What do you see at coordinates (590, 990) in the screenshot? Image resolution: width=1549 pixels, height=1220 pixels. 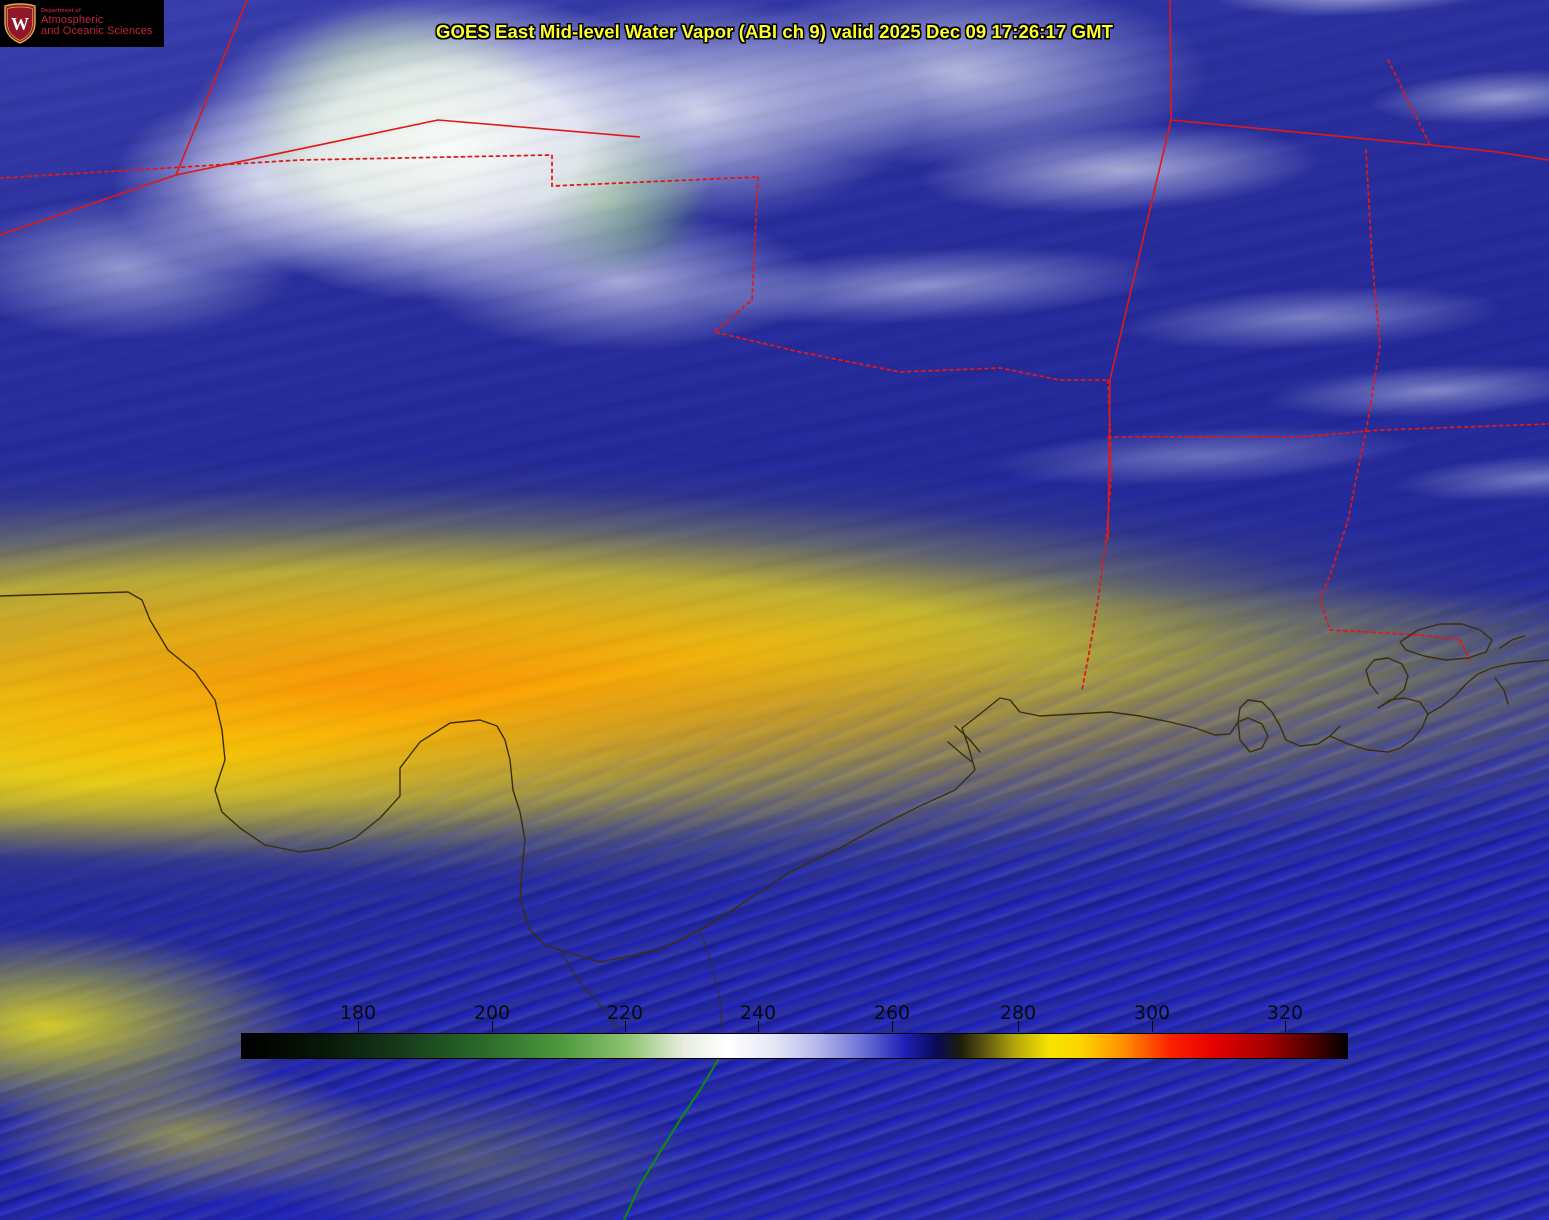 I see `inland-river-tx` at bounding box center [590, 990].